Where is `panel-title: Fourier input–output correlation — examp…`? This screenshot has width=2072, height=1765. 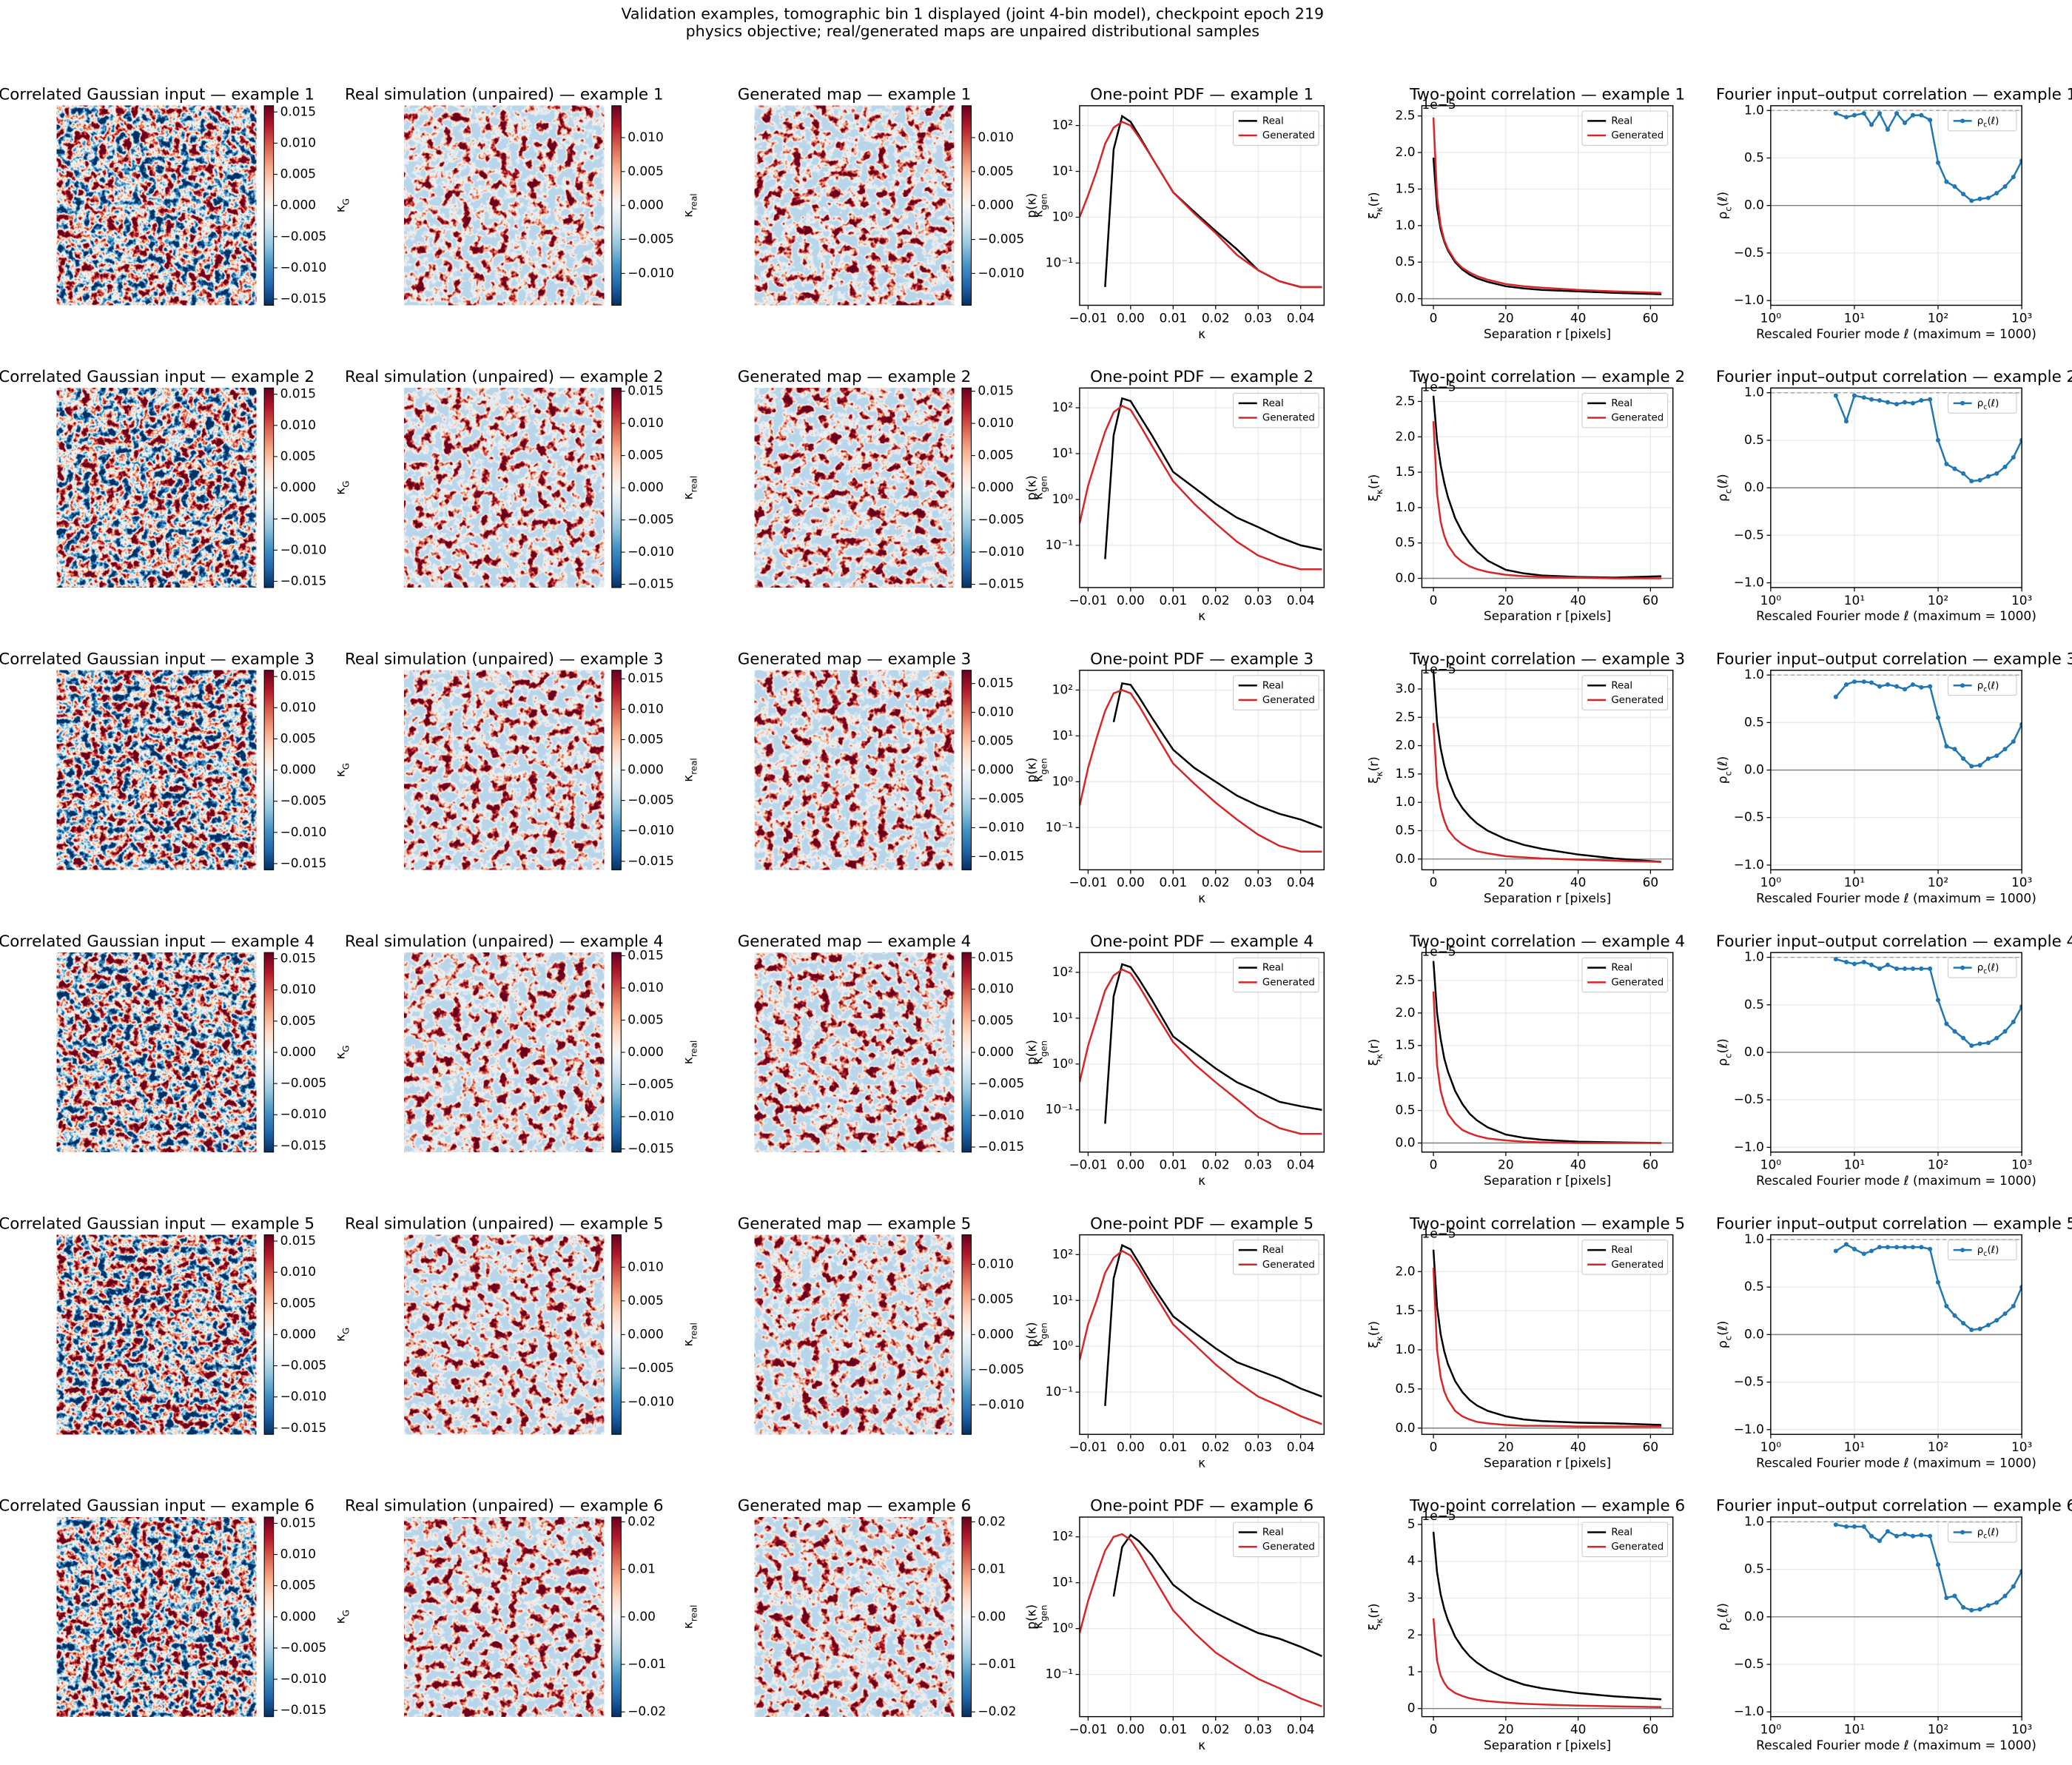 panel-title: Fourier input–output correlation — examp… is located at coordinates (1894, 659).